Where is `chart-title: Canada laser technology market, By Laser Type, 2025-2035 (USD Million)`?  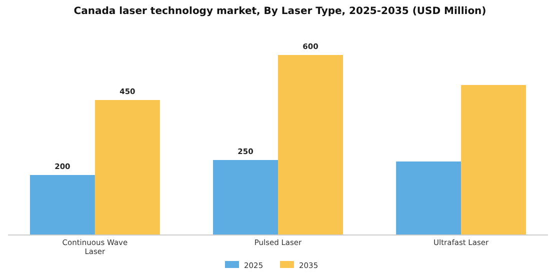 chart-title: Canada laser technology market, By Laser Type, 2025-2035 (USD Million) is located at coordinates (280, 11).